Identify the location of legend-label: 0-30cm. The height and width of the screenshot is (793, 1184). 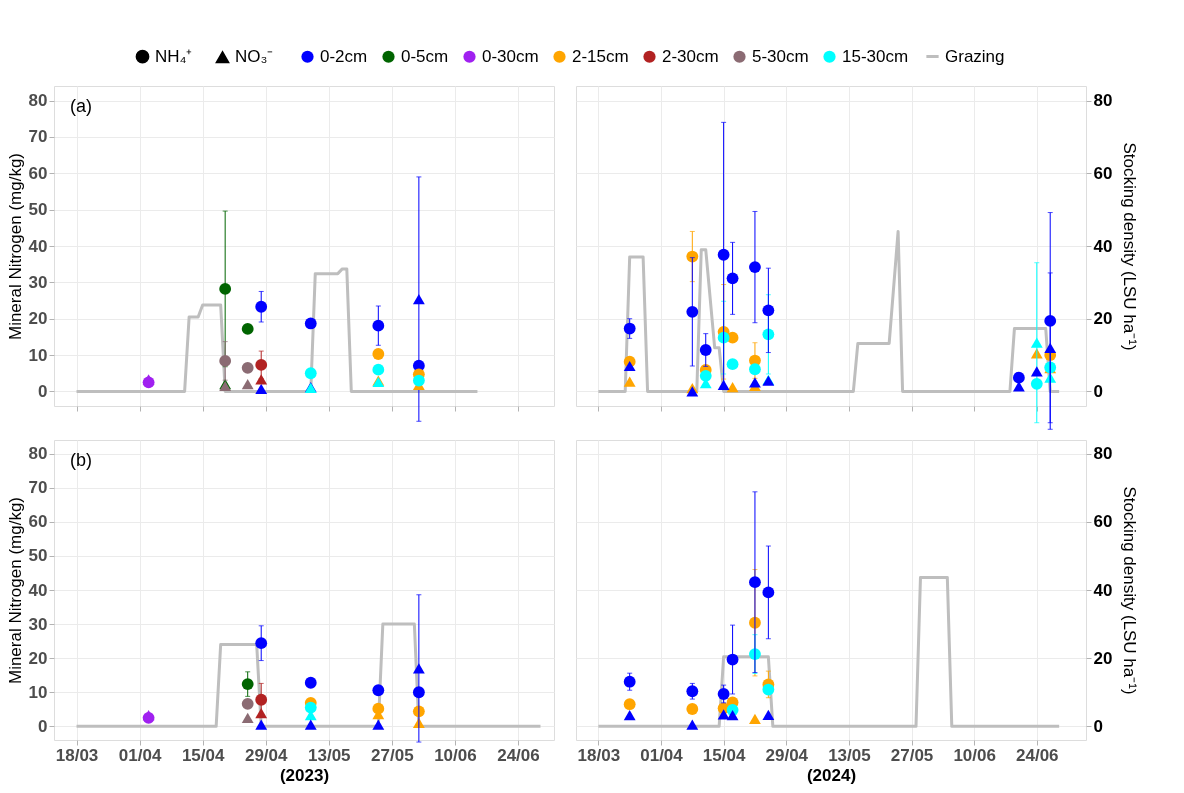
(510, 56).